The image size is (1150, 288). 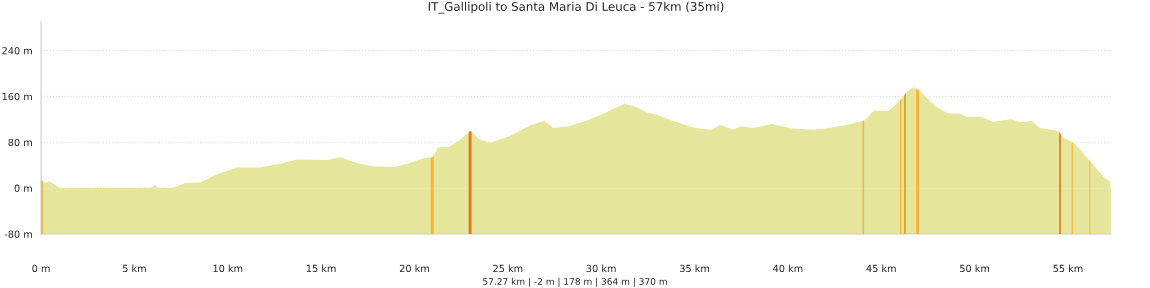 What do you see at coordinates (975, 268) in the screenshot?
I see `x-tick-label: 50 km` at bounding box center [975, 268].